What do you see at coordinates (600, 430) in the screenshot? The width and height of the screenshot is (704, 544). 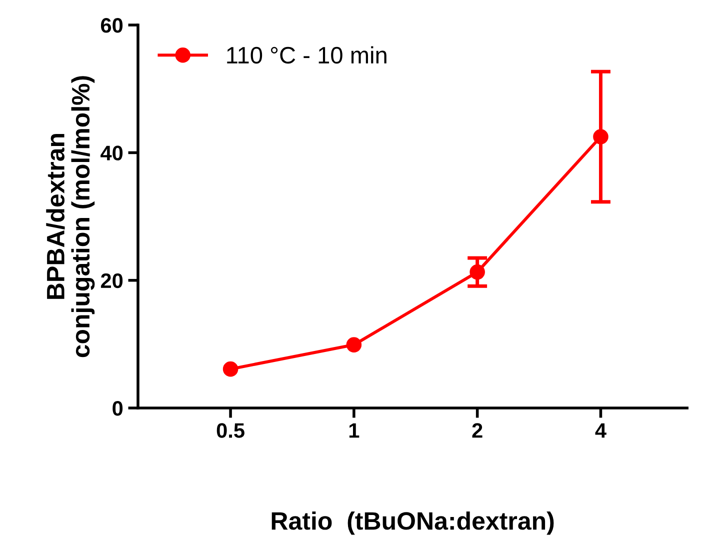 I see `x-tick-label: 4` at bounding box center [600, 430].